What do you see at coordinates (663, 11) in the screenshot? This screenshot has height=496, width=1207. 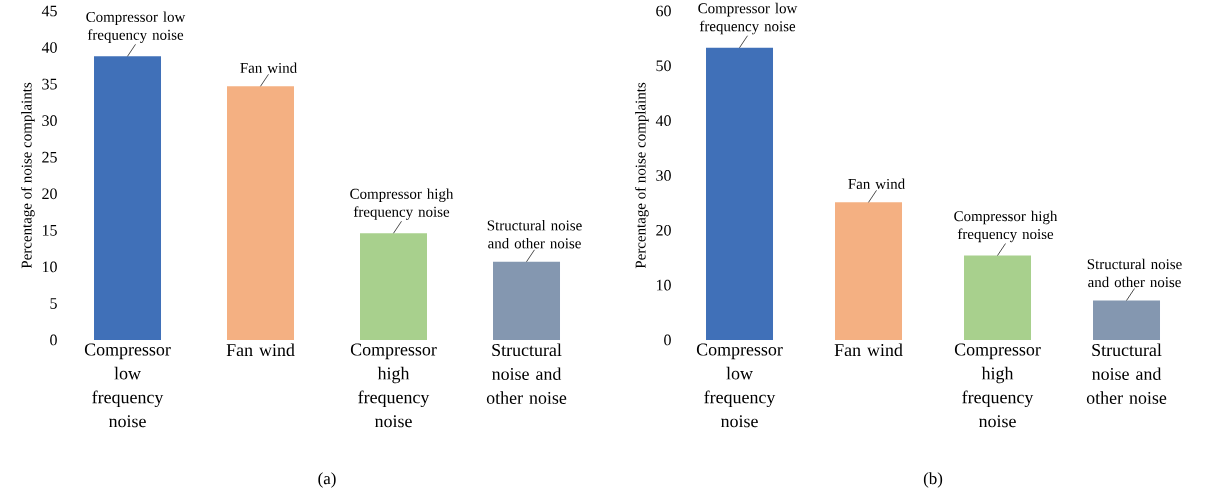 I see `y-tick-label: 60` at bounding box center [663, 11].